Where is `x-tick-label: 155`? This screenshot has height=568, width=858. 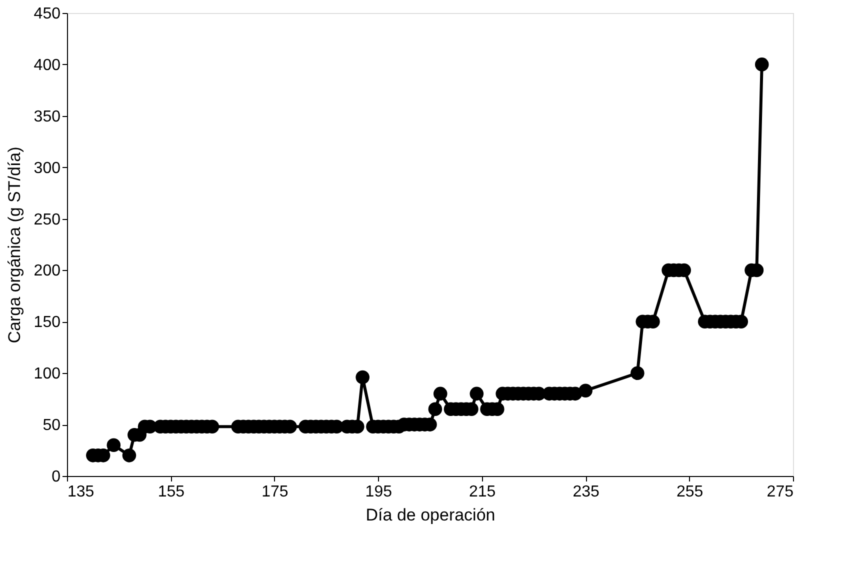
x-tick-label: 155 is located at coordinates (171, 492).